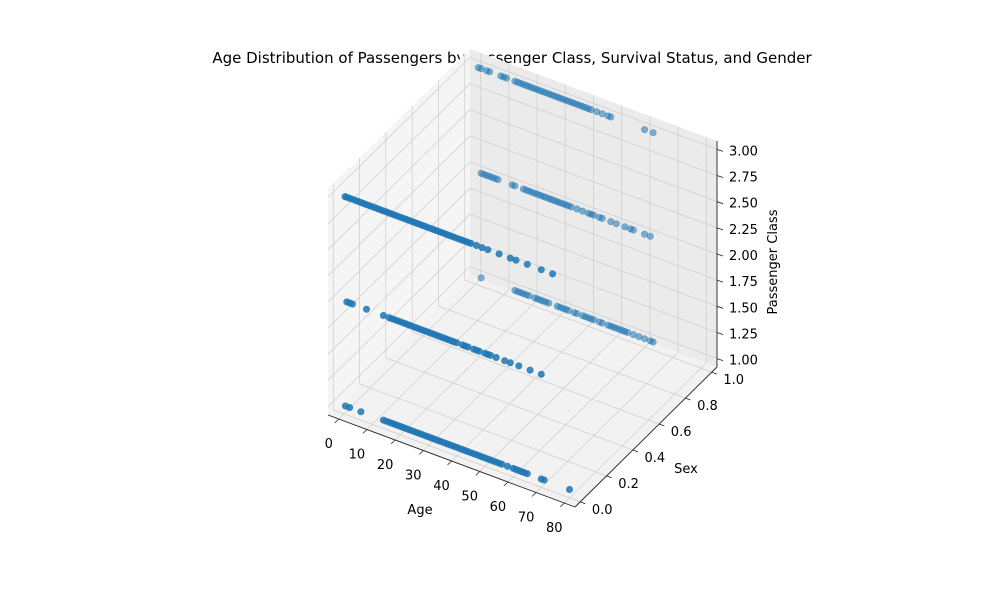 The image size is (1000, 600). Describe the element at coordinates (385, 465) in the screenshot. I see `x-tick-label: 20` at that location.